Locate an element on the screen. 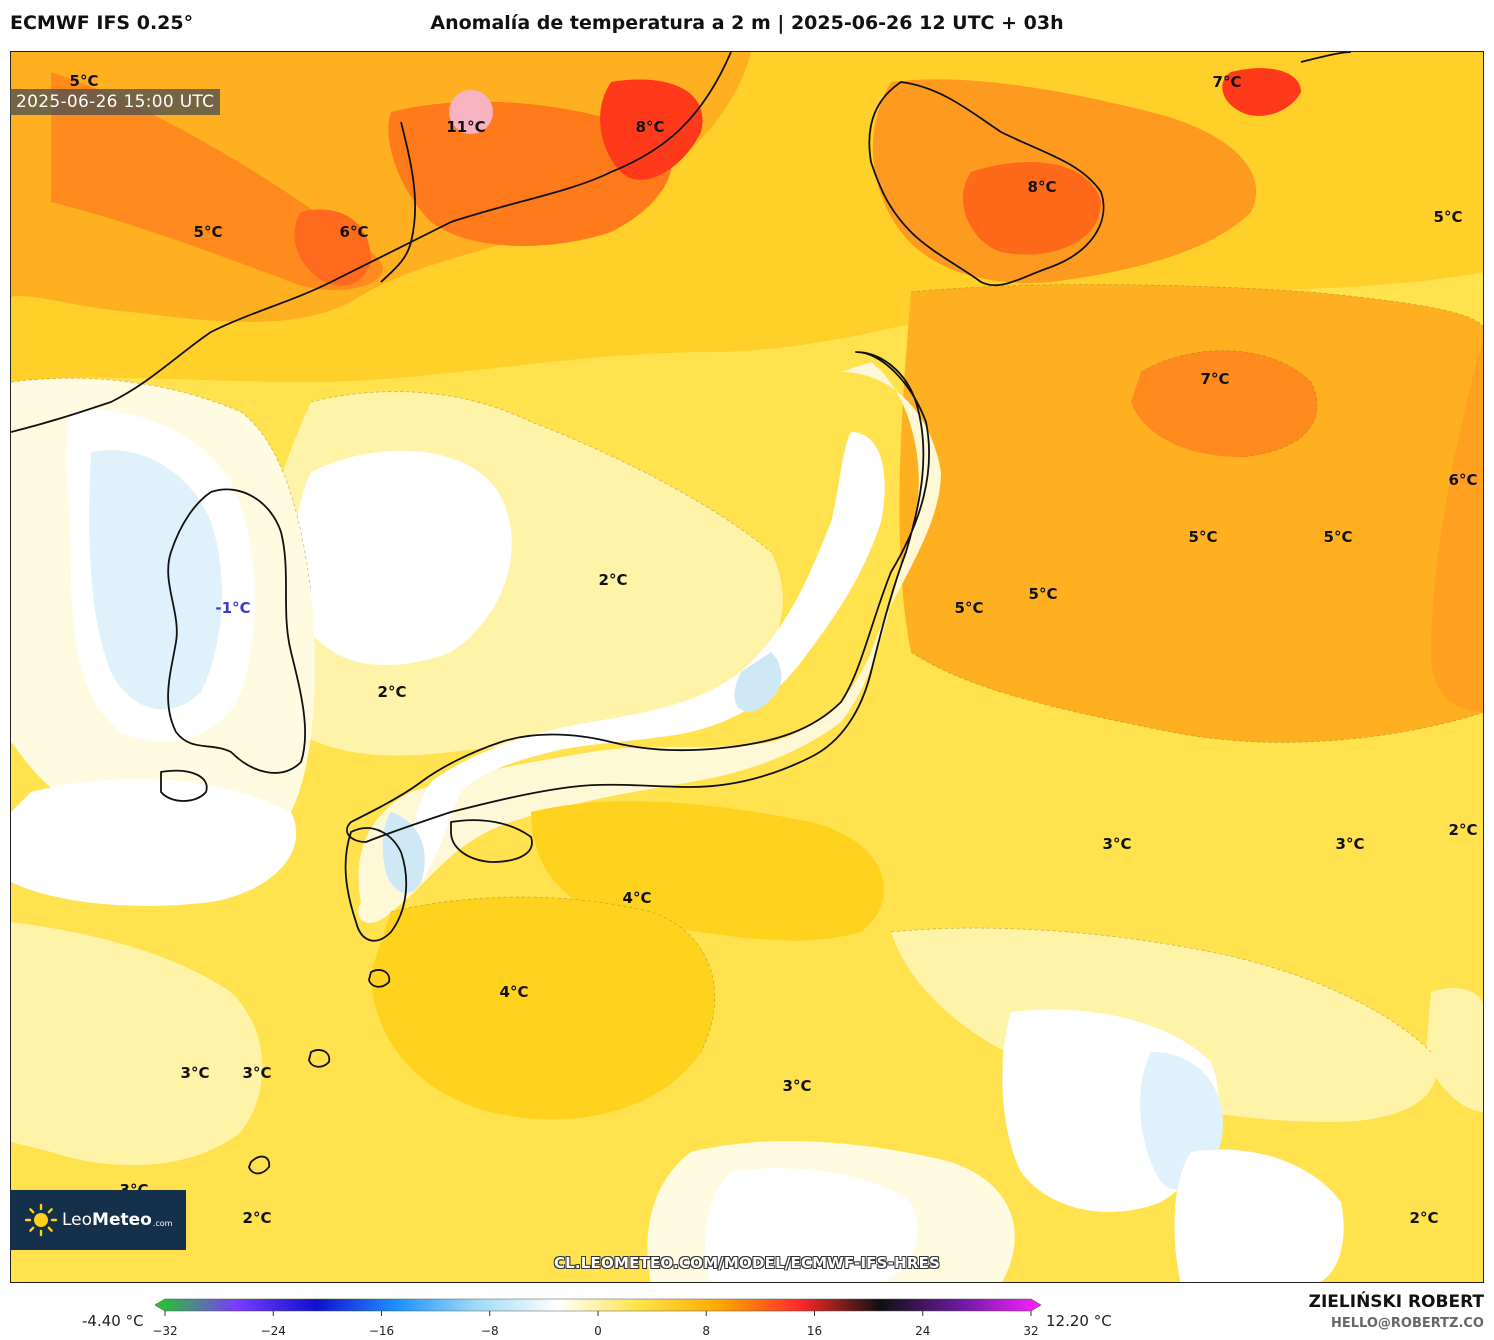 The width and height of the screenshot is (1494, 1340). logo-wordmark: LeoMeteo is located at coordinates (107, 1220).